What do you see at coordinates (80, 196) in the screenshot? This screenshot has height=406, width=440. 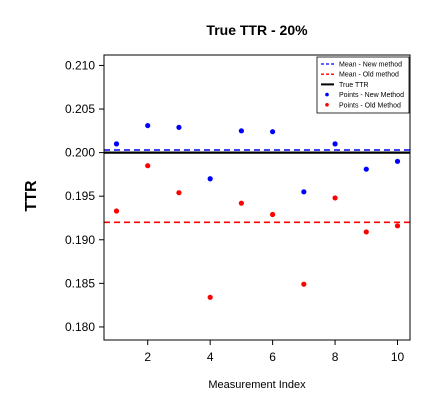 I see `y-tick-label: 0.195` at bounding box center [80, 196].